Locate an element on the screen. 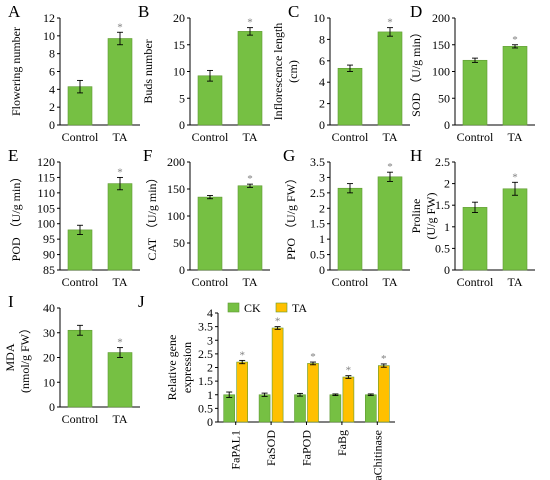  y-axis-label-c: Inflorescence length is located at coordinates (278, 72).